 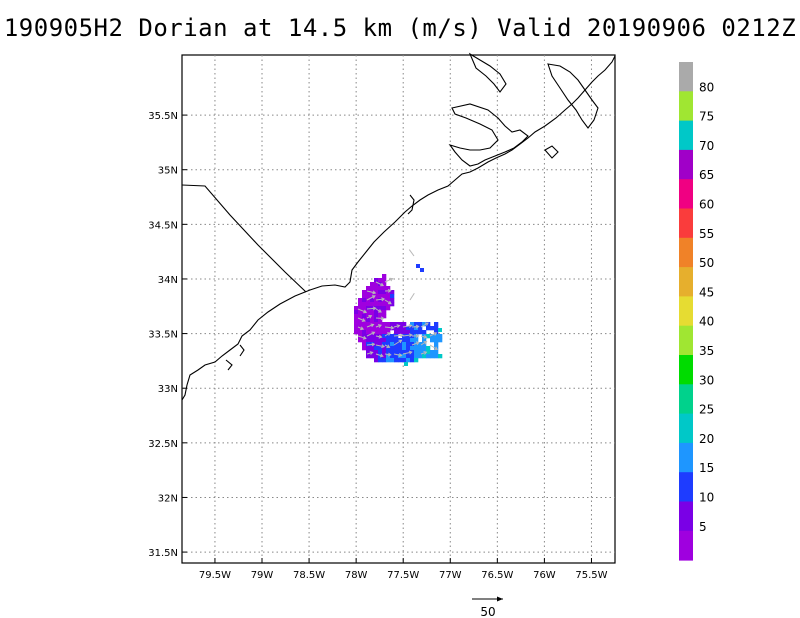 What do you see at coordinates (163, 116) in the screenshot?
I see `lat-tick-label: 35.5N` at bounding box center [163, 116].